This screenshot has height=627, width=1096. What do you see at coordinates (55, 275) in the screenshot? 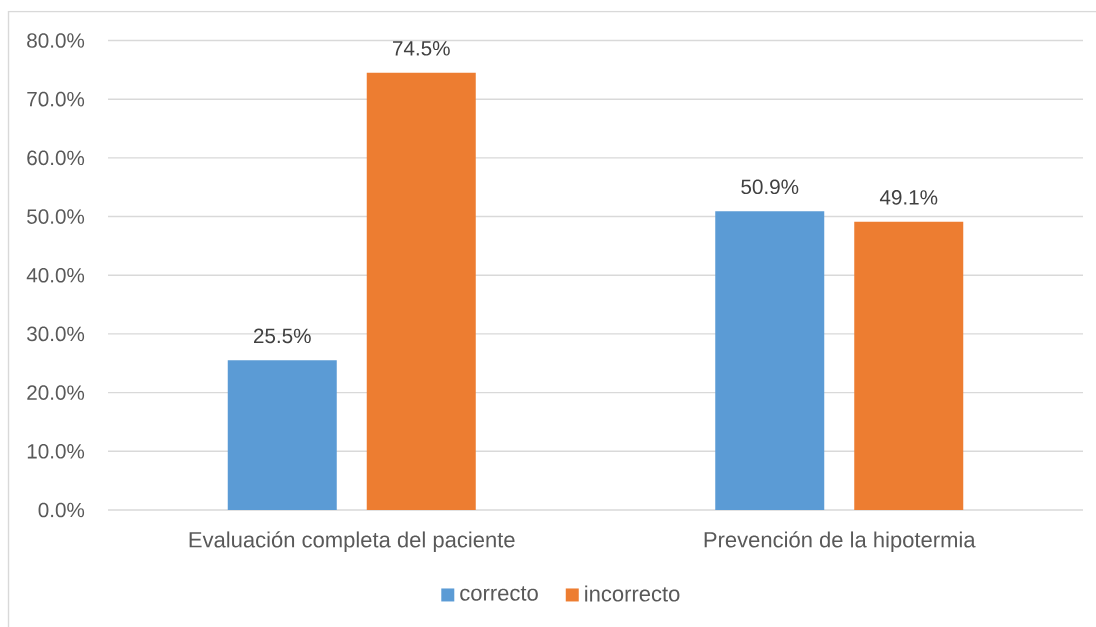
I see `y-tick-label: 40.0%` at bounding box center [55, 275].